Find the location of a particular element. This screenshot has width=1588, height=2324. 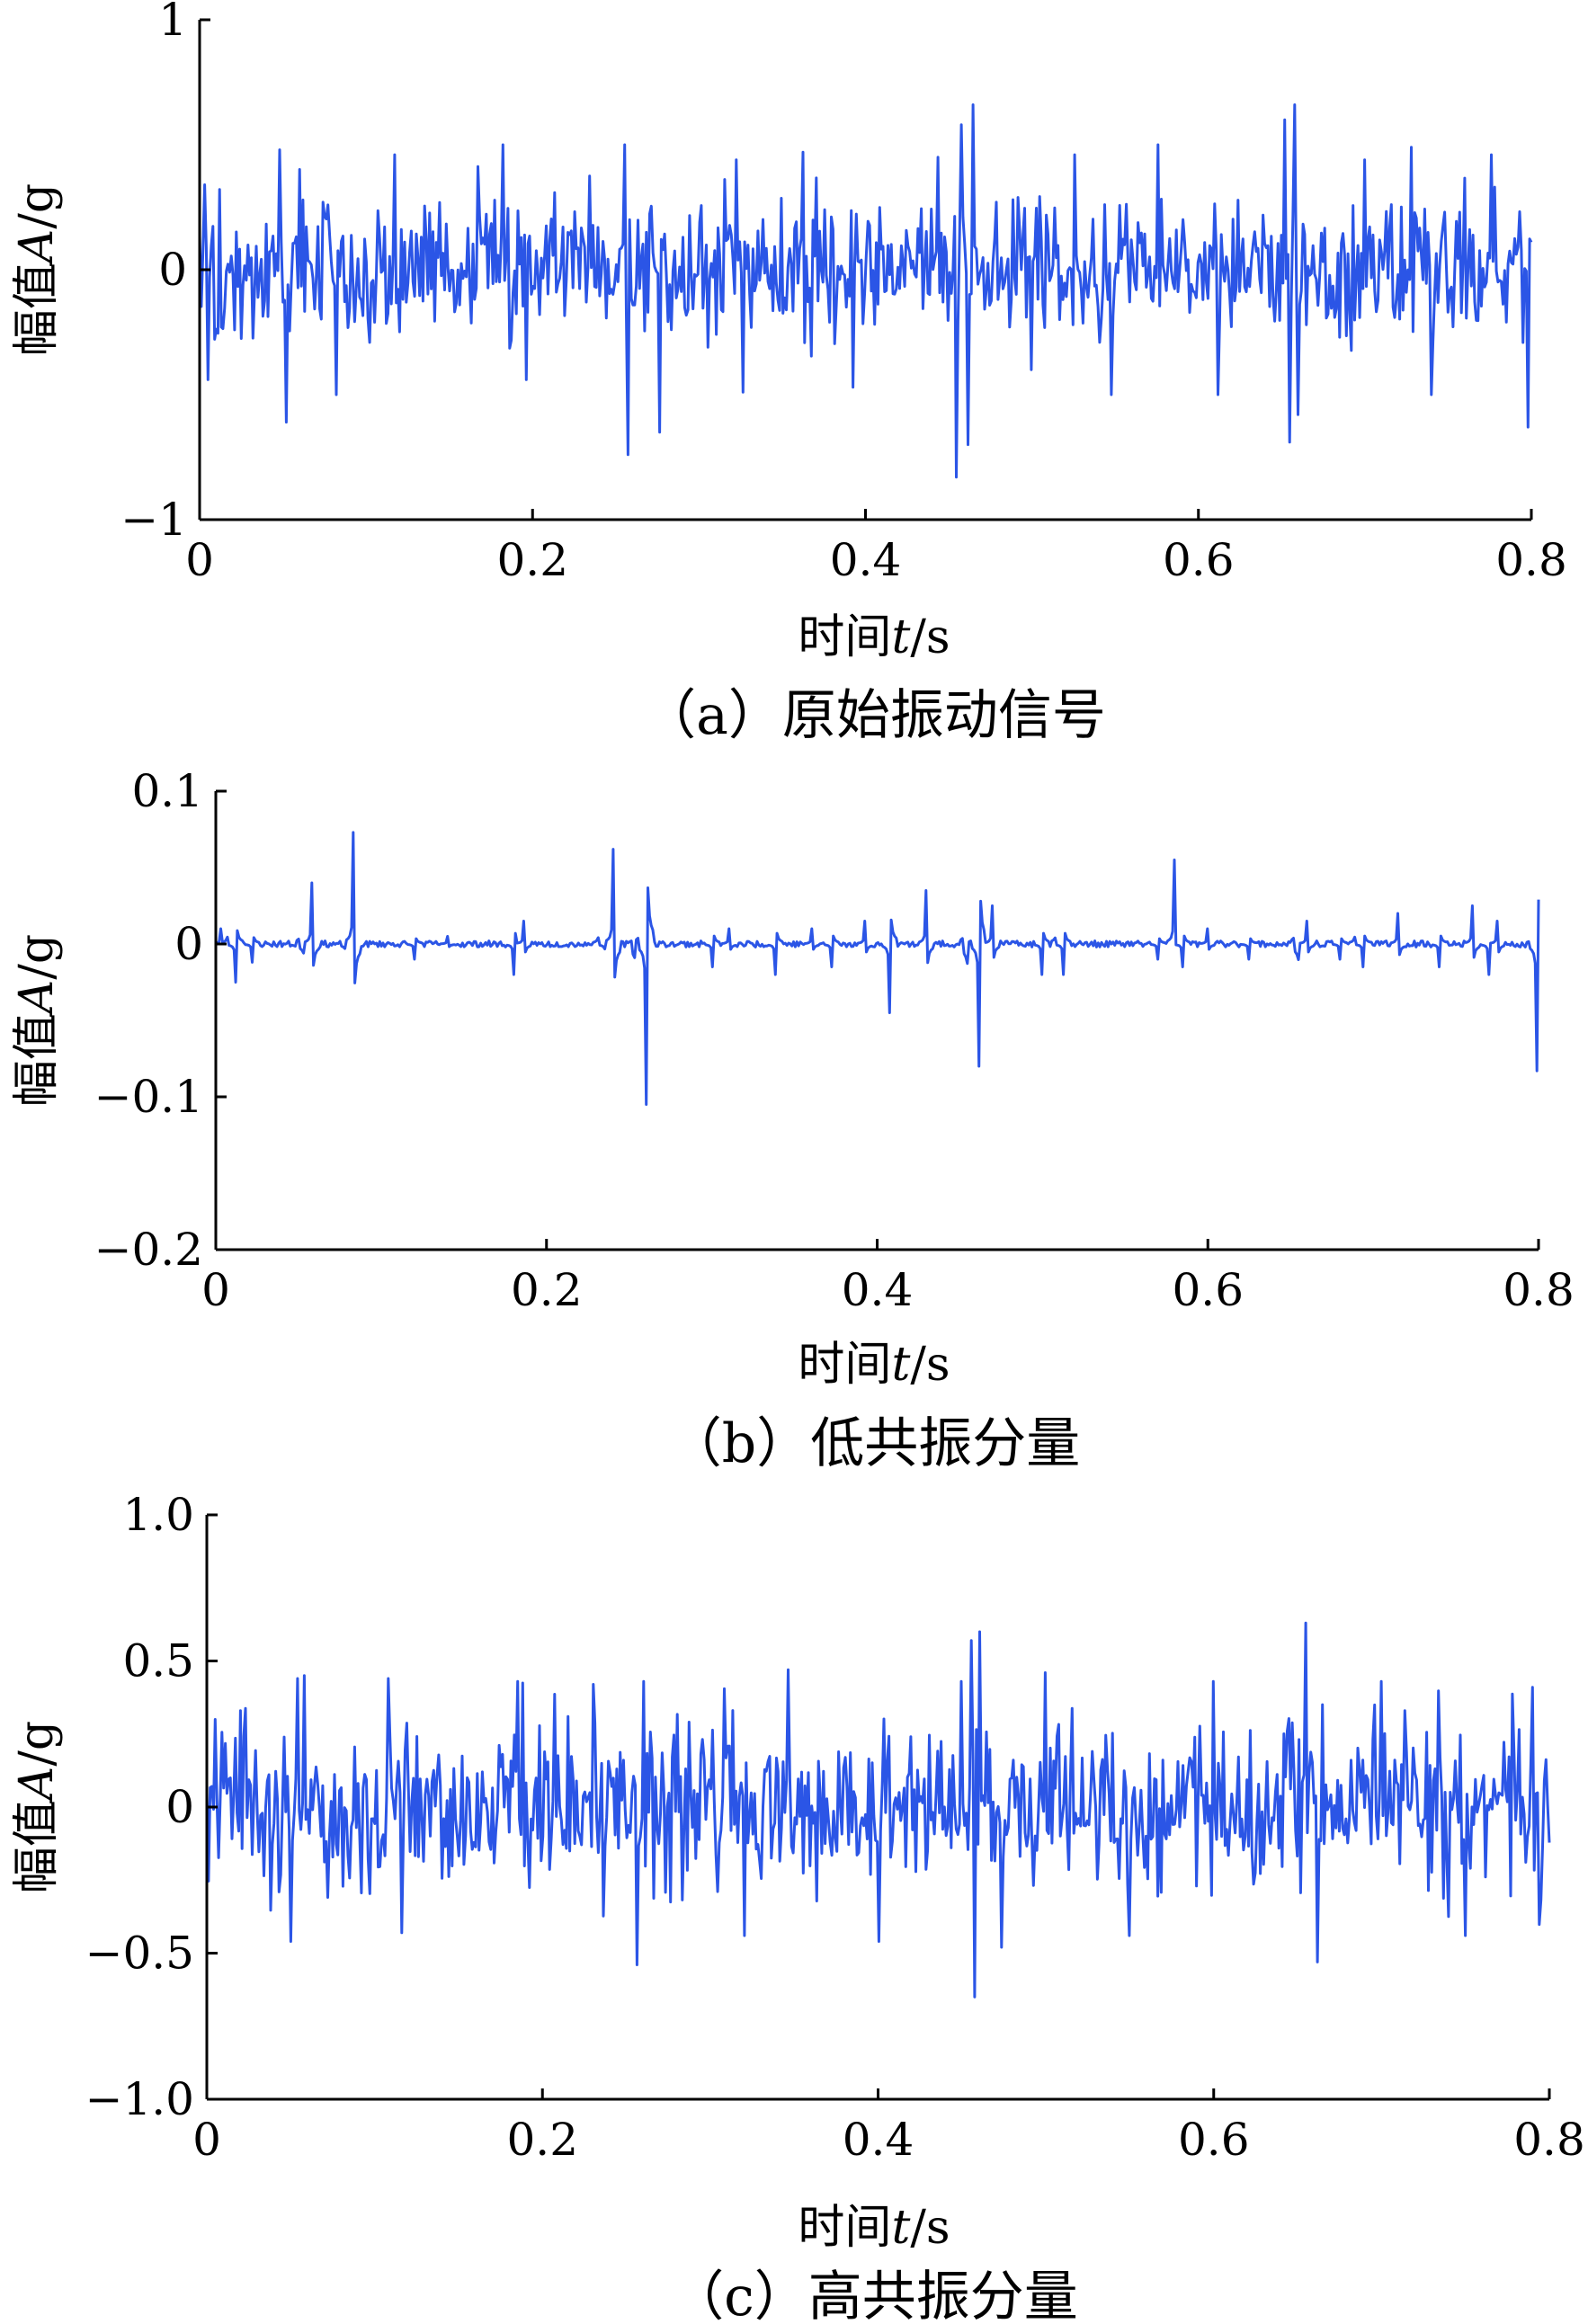

series-original-signal is located at coordinates (865, 291).